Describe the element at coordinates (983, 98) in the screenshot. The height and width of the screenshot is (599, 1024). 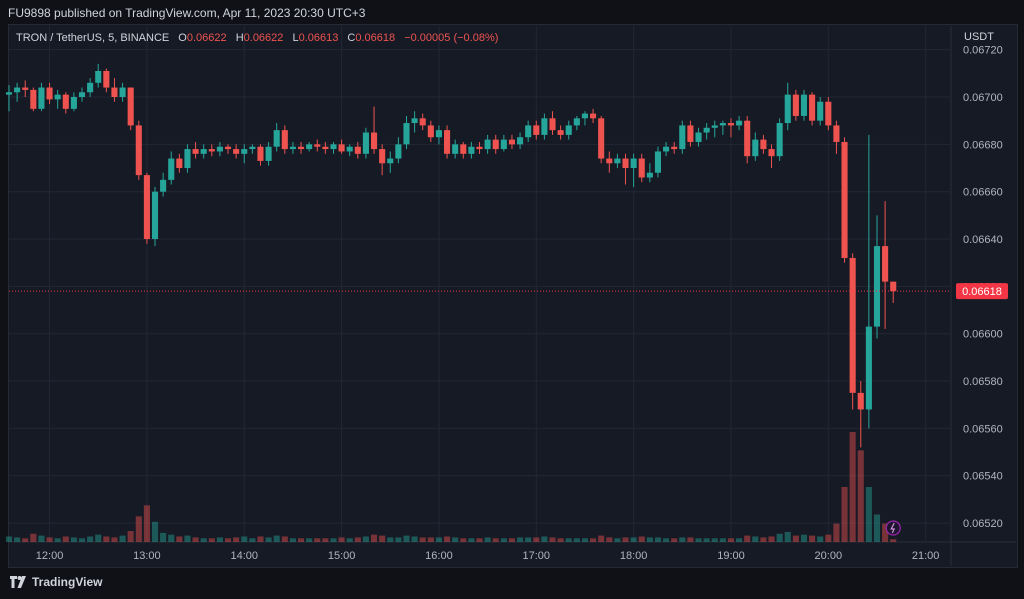
I see `y-tick-label: 0.06700` at that location.